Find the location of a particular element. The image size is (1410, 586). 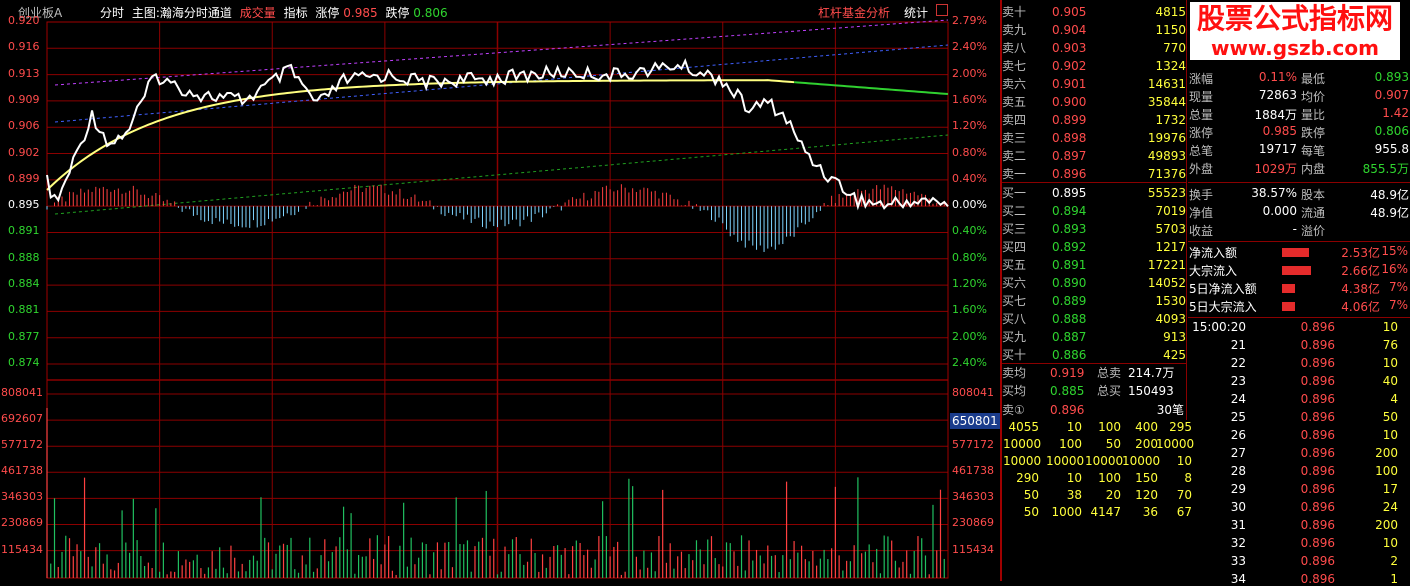

tick-time: 21 is located at coordinates (1238, 345).